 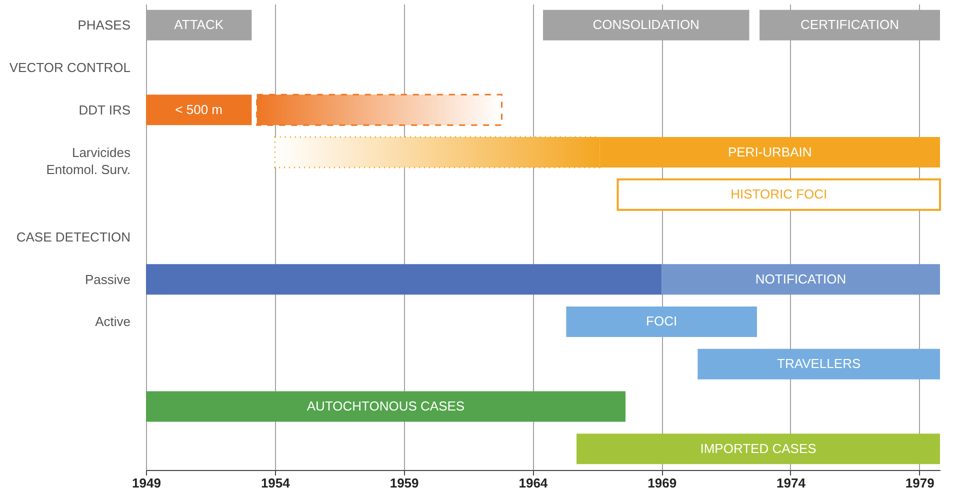 I want to click on y-tick-label: CASE DETECTION, so click(x=73, y=237).